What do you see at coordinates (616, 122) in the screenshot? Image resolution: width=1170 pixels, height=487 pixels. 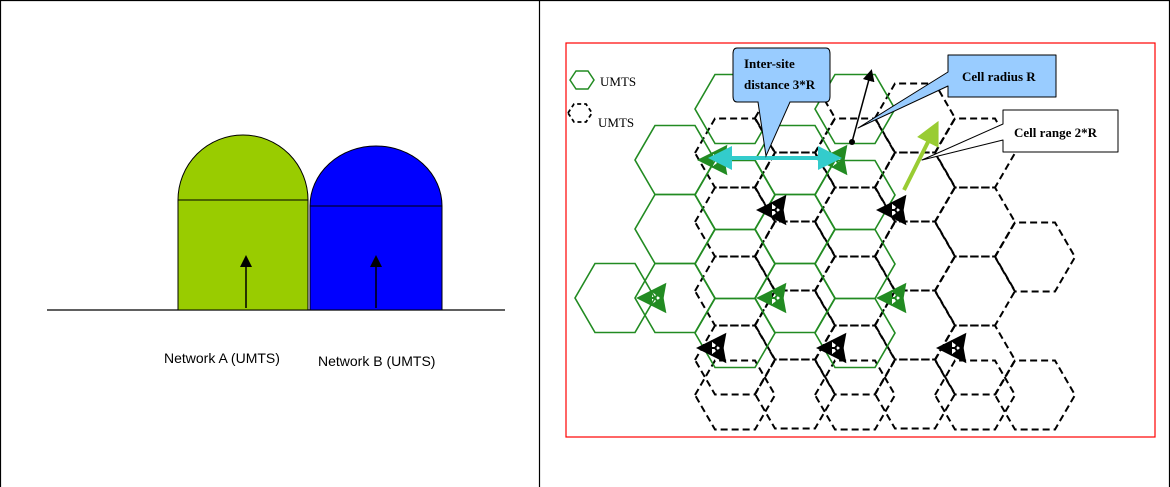 I see `legend-dashed-label: UMTS` at bounding box center [616, 122].